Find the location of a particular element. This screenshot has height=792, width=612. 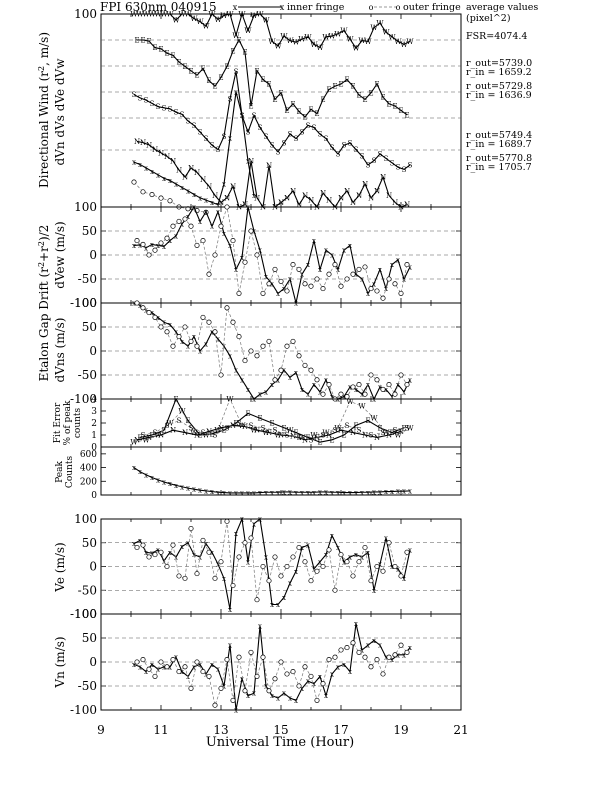

x-tick-label: 21 is located at coordinates (460, 730).